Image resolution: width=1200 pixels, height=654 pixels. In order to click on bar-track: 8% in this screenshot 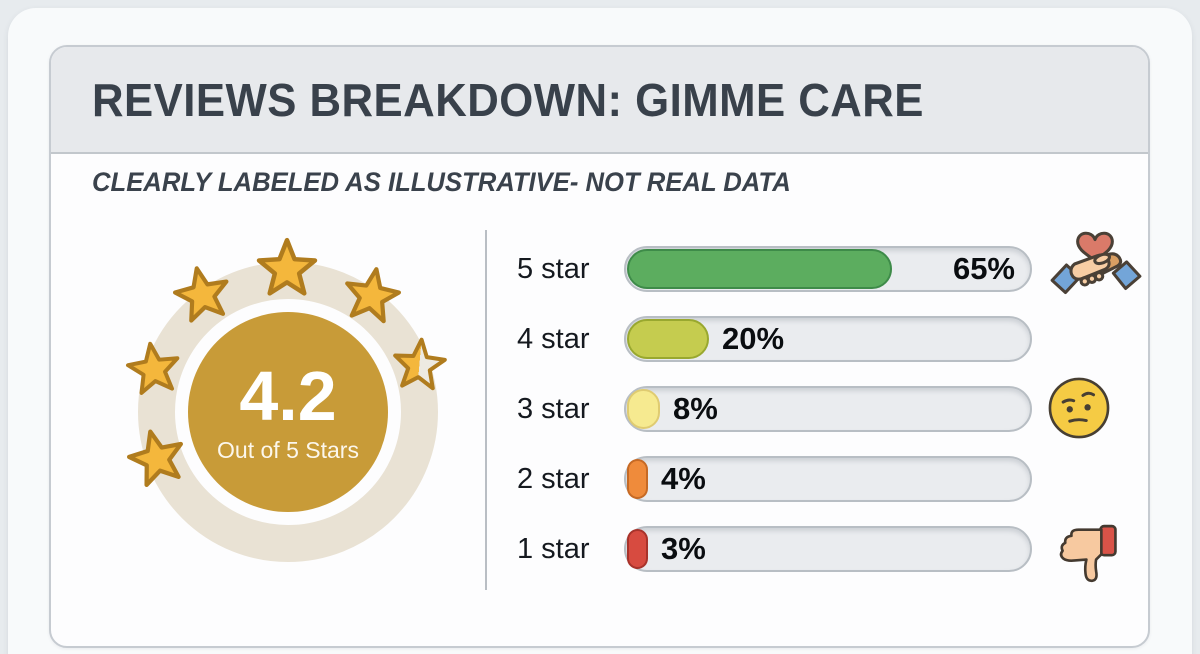, I will do `click(828, 409)`.